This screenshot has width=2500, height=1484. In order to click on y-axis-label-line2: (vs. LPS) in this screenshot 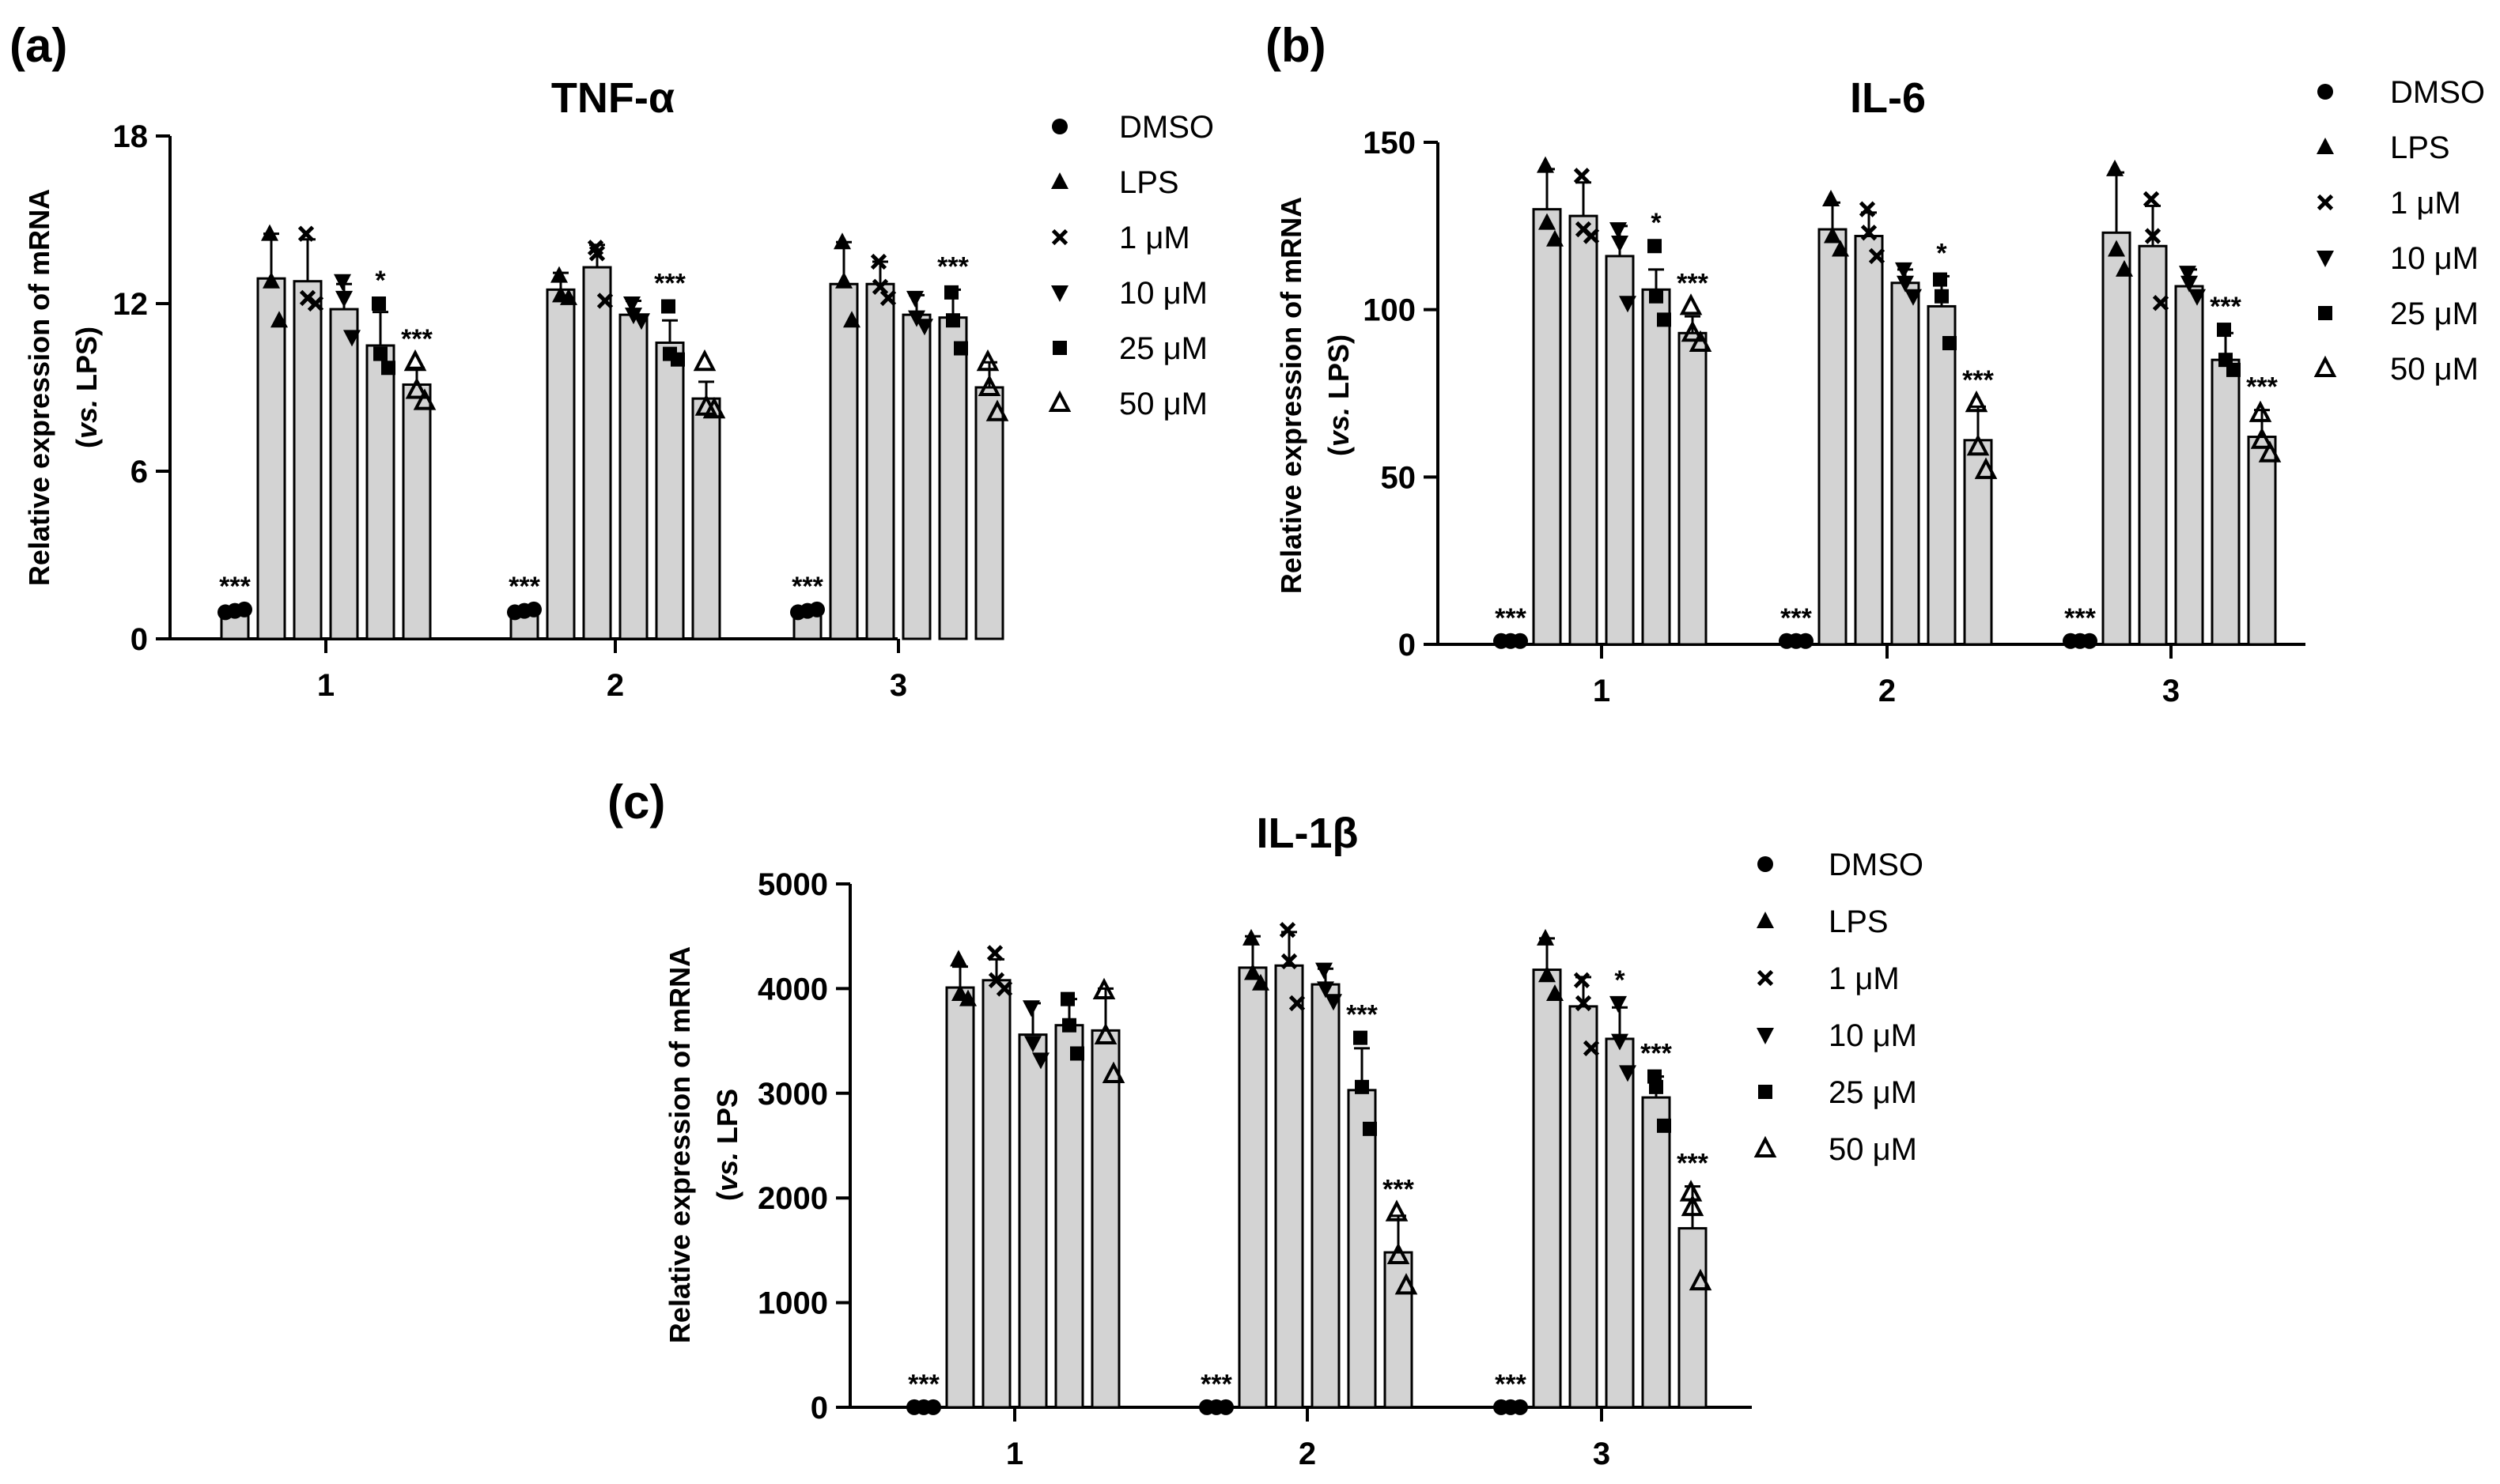, I will do `click(1338, 395)`.